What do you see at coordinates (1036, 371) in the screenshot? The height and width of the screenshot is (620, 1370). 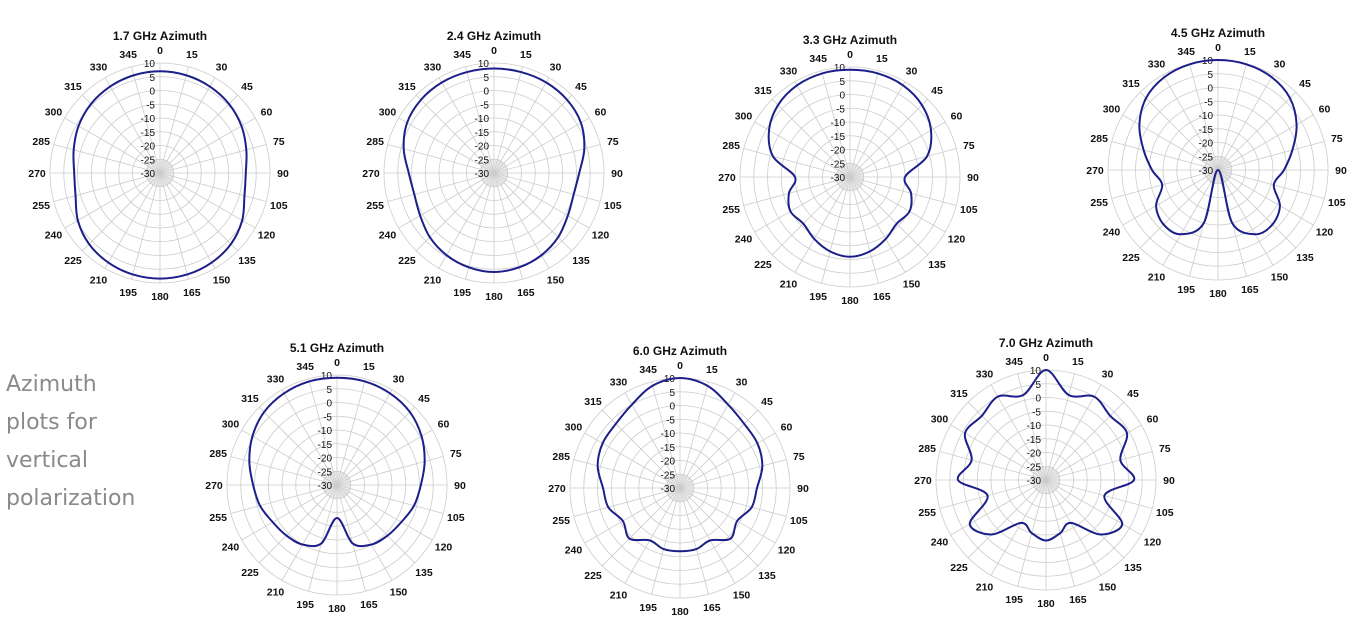 I see `radial-tick-label: 10` at bounding box center [1036, 371].